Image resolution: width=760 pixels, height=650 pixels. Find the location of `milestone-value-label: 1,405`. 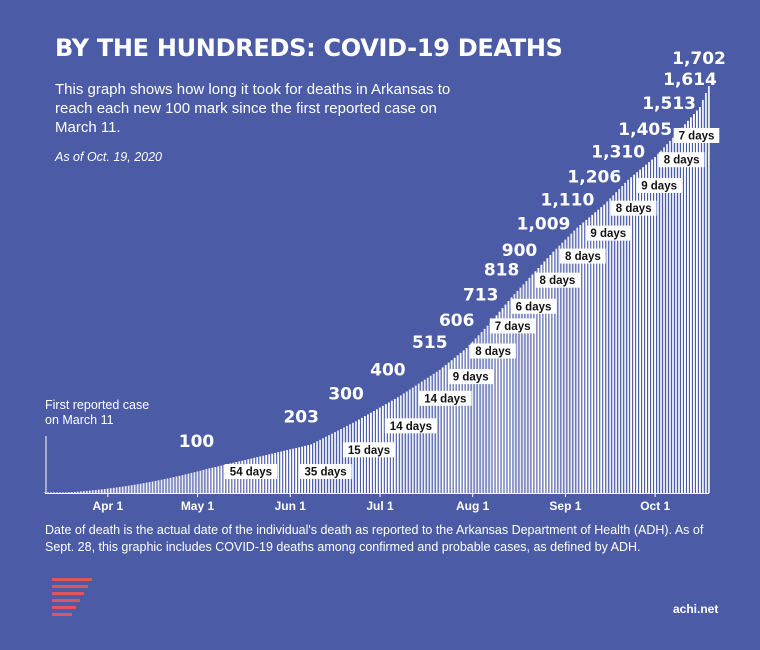

milestone-value-label: 1,405 is located at coordinates (645, 130).